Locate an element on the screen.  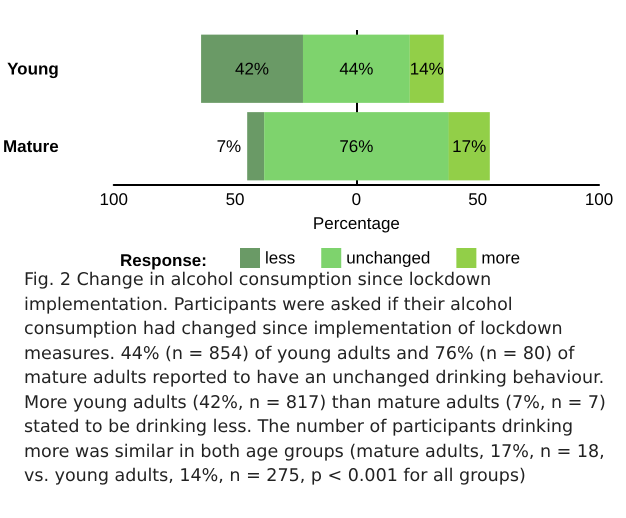
y-tick-label: Young is located at coordinates (33, 68).